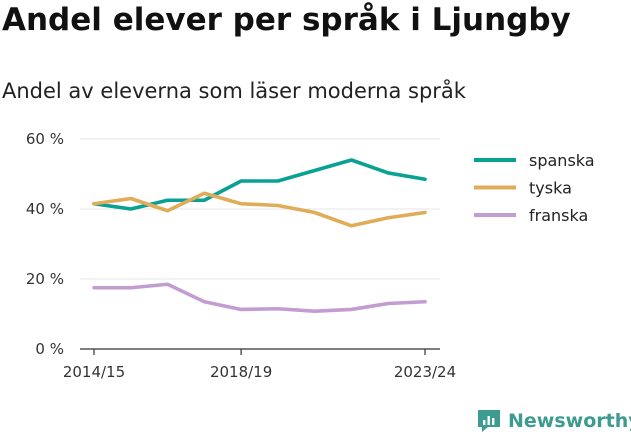  I want to click on x-tick-label: 2023/24, so click(425, 372).